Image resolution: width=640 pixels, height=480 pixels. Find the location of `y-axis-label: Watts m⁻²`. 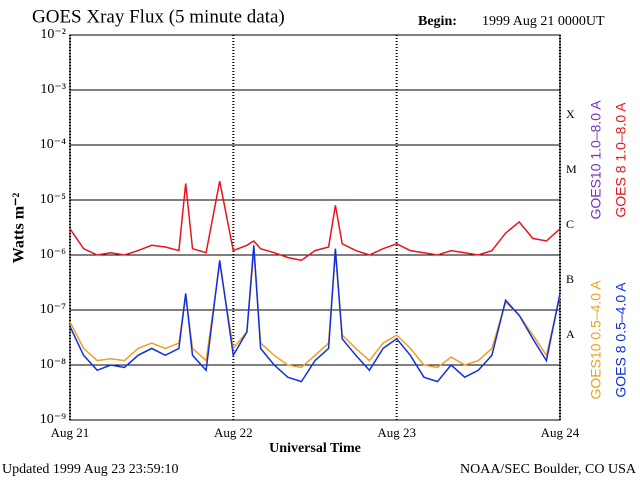

y-axis-label: Watts m⁻² is located at coordinates (19, 228).